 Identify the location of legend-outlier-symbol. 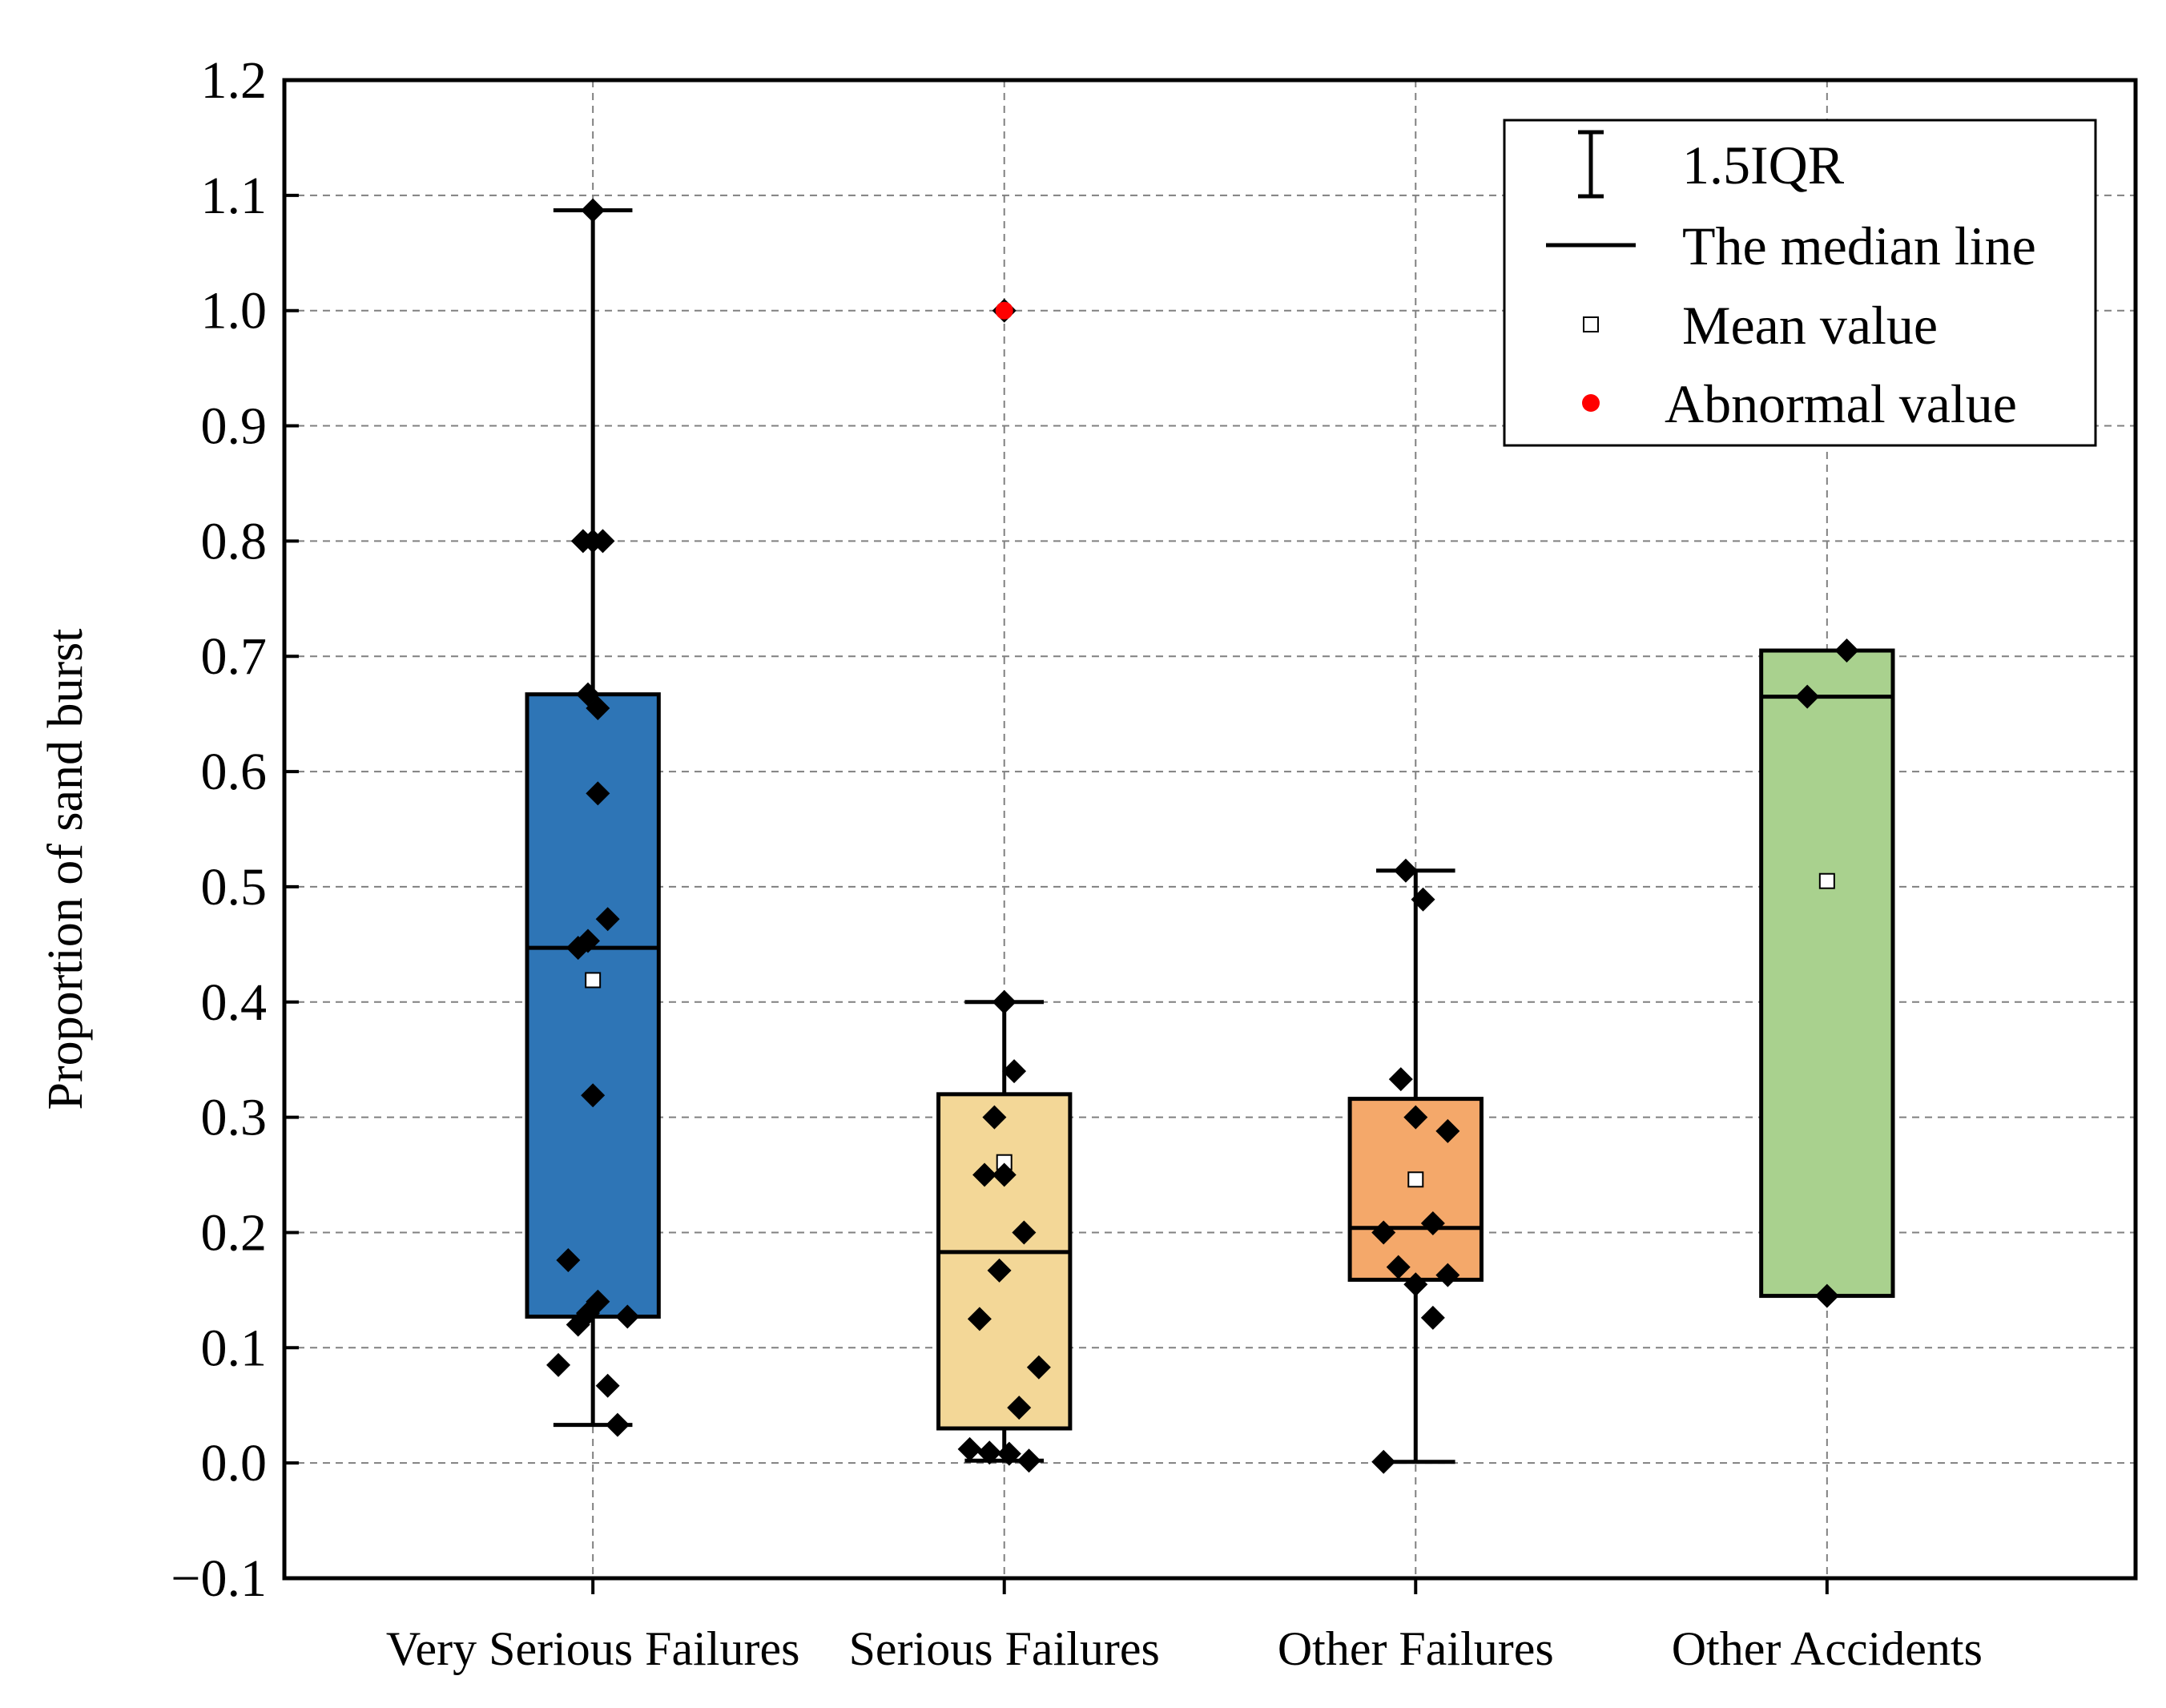
(1591, 403).